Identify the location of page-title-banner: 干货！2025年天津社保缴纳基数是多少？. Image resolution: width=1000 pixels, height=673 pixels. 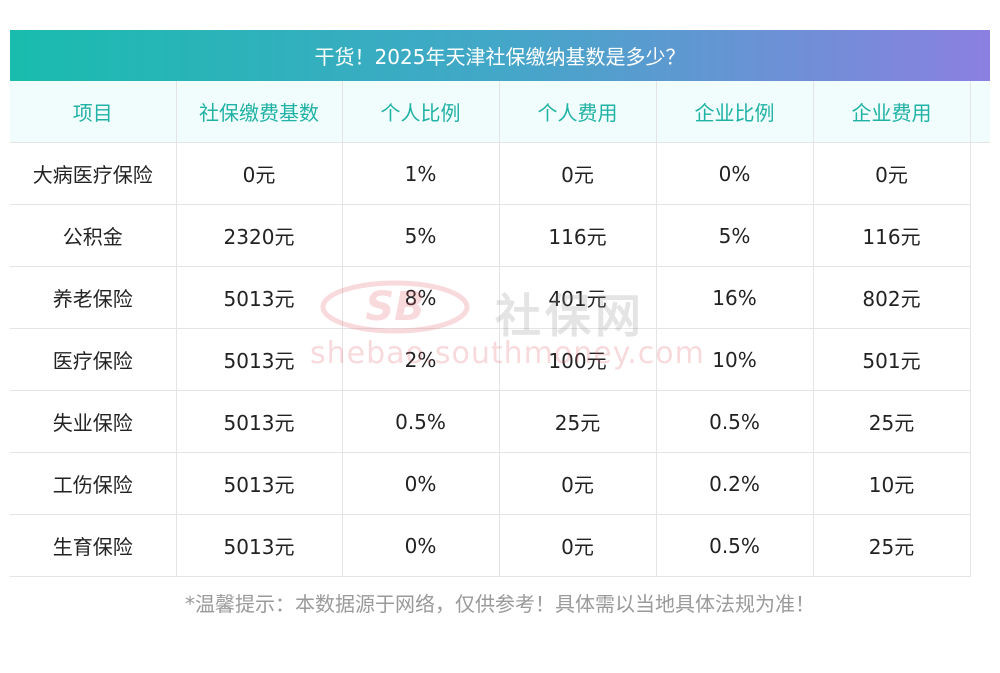
(500, 55).